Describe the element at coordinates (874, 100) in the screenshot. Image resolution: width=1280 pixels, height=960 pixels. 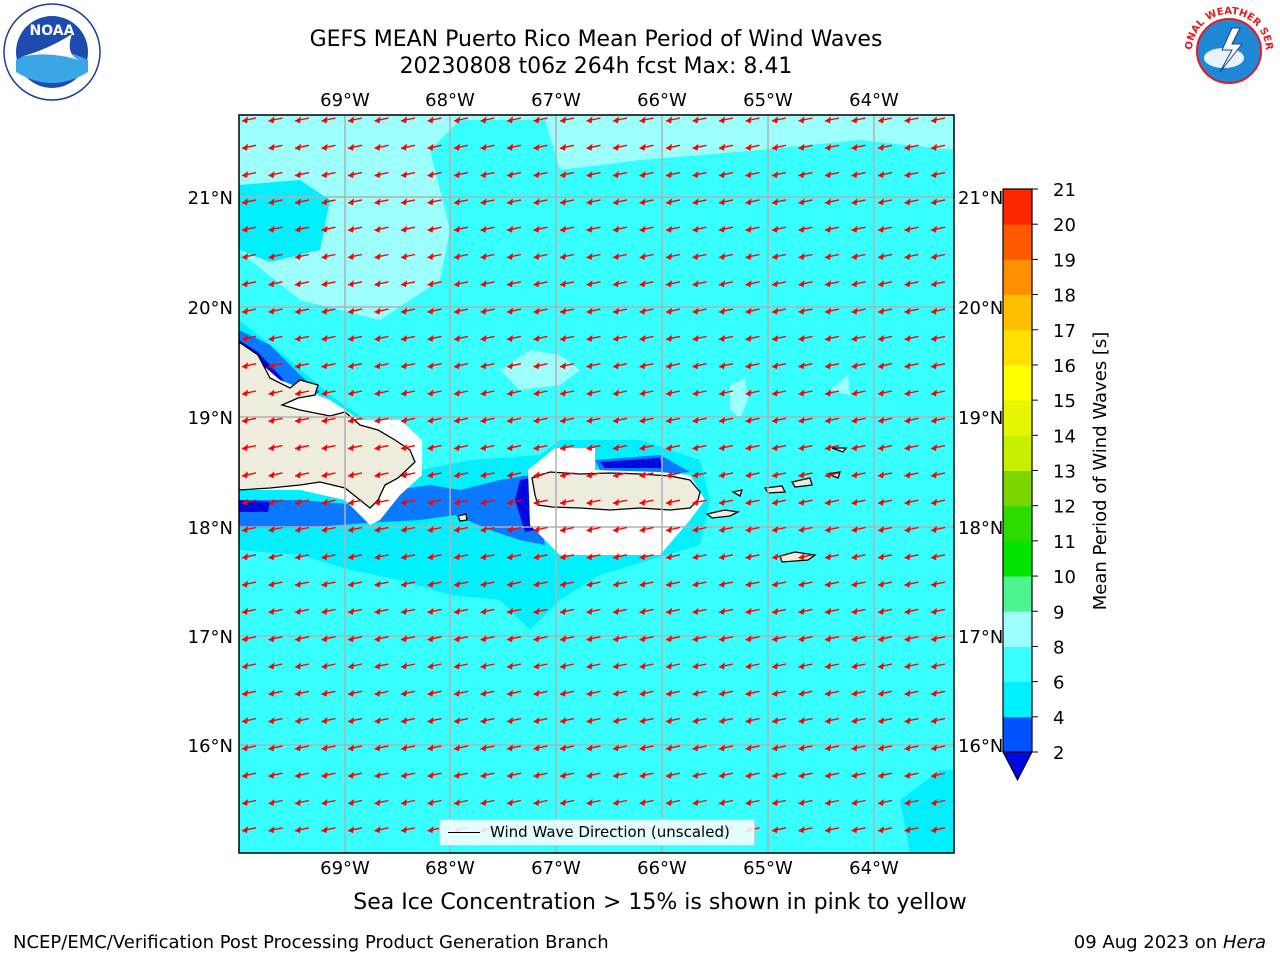
I see `lon-label-top-5: 64°W` at that location.